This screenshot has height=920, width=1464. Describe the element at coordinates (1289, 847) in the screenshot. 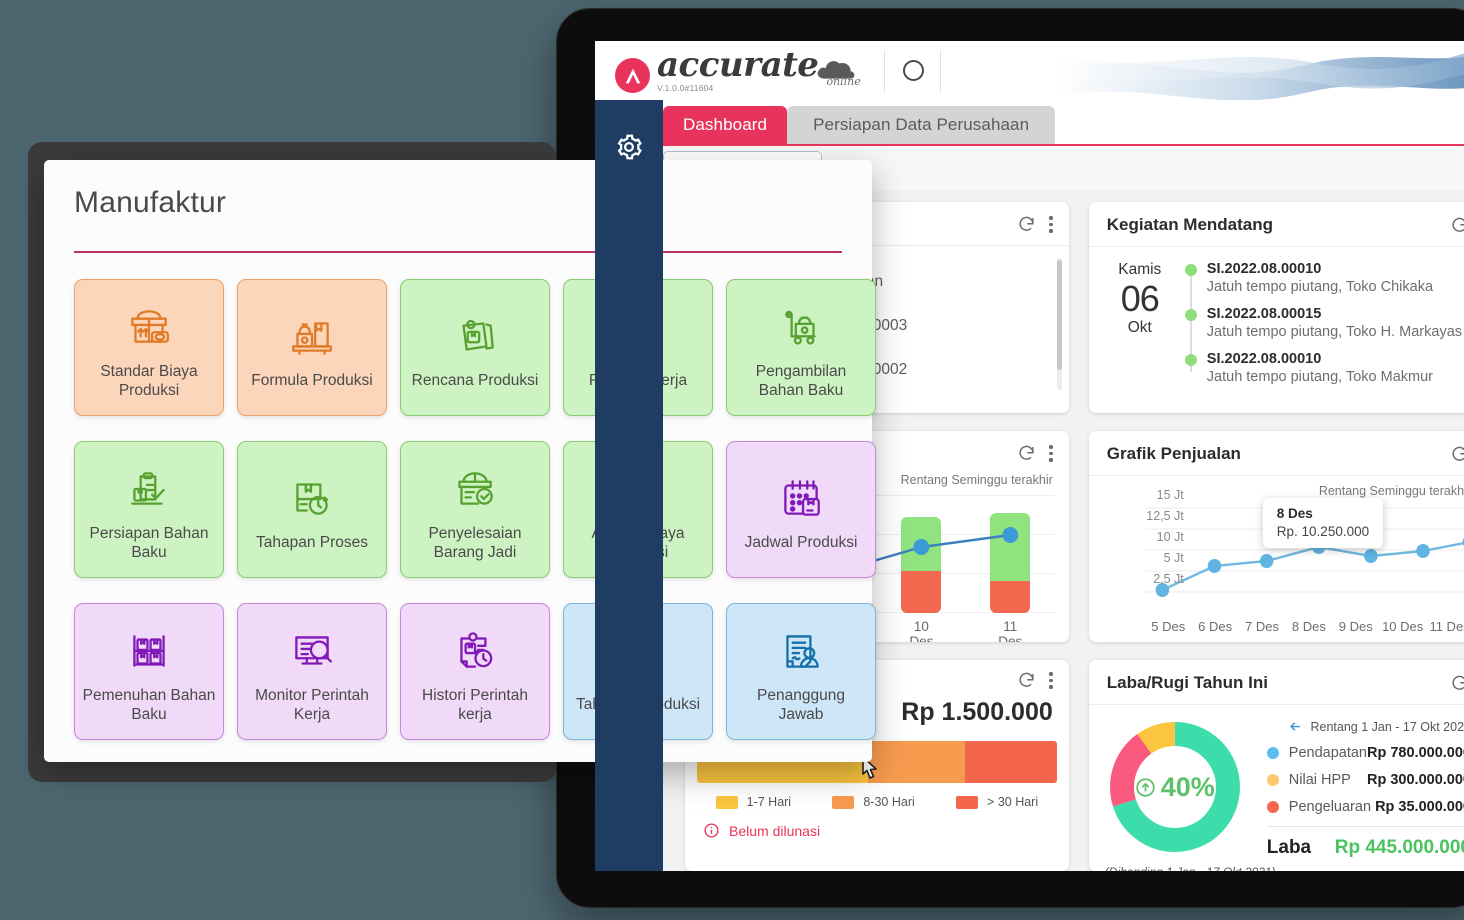

I see `total-label: Laba` at that location.